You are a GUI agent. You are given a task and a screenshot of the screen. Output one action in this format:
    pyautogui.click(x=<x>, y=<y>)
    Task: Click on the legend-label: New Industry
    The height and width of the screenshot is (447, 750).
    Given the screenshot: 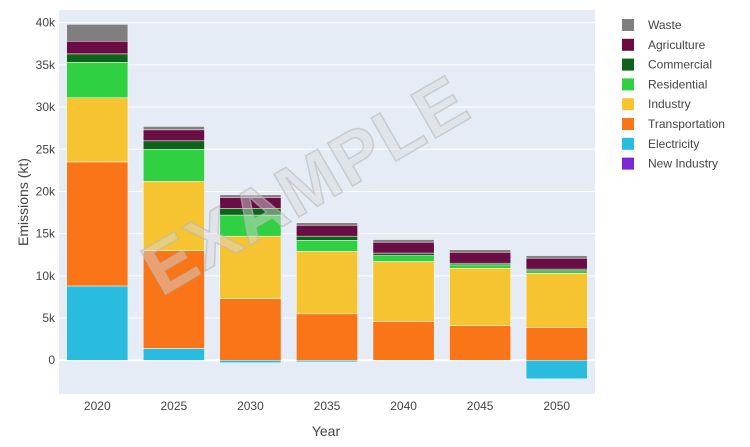 What is the action you would take?
    pyautogui.click(x=683, y=164)
    